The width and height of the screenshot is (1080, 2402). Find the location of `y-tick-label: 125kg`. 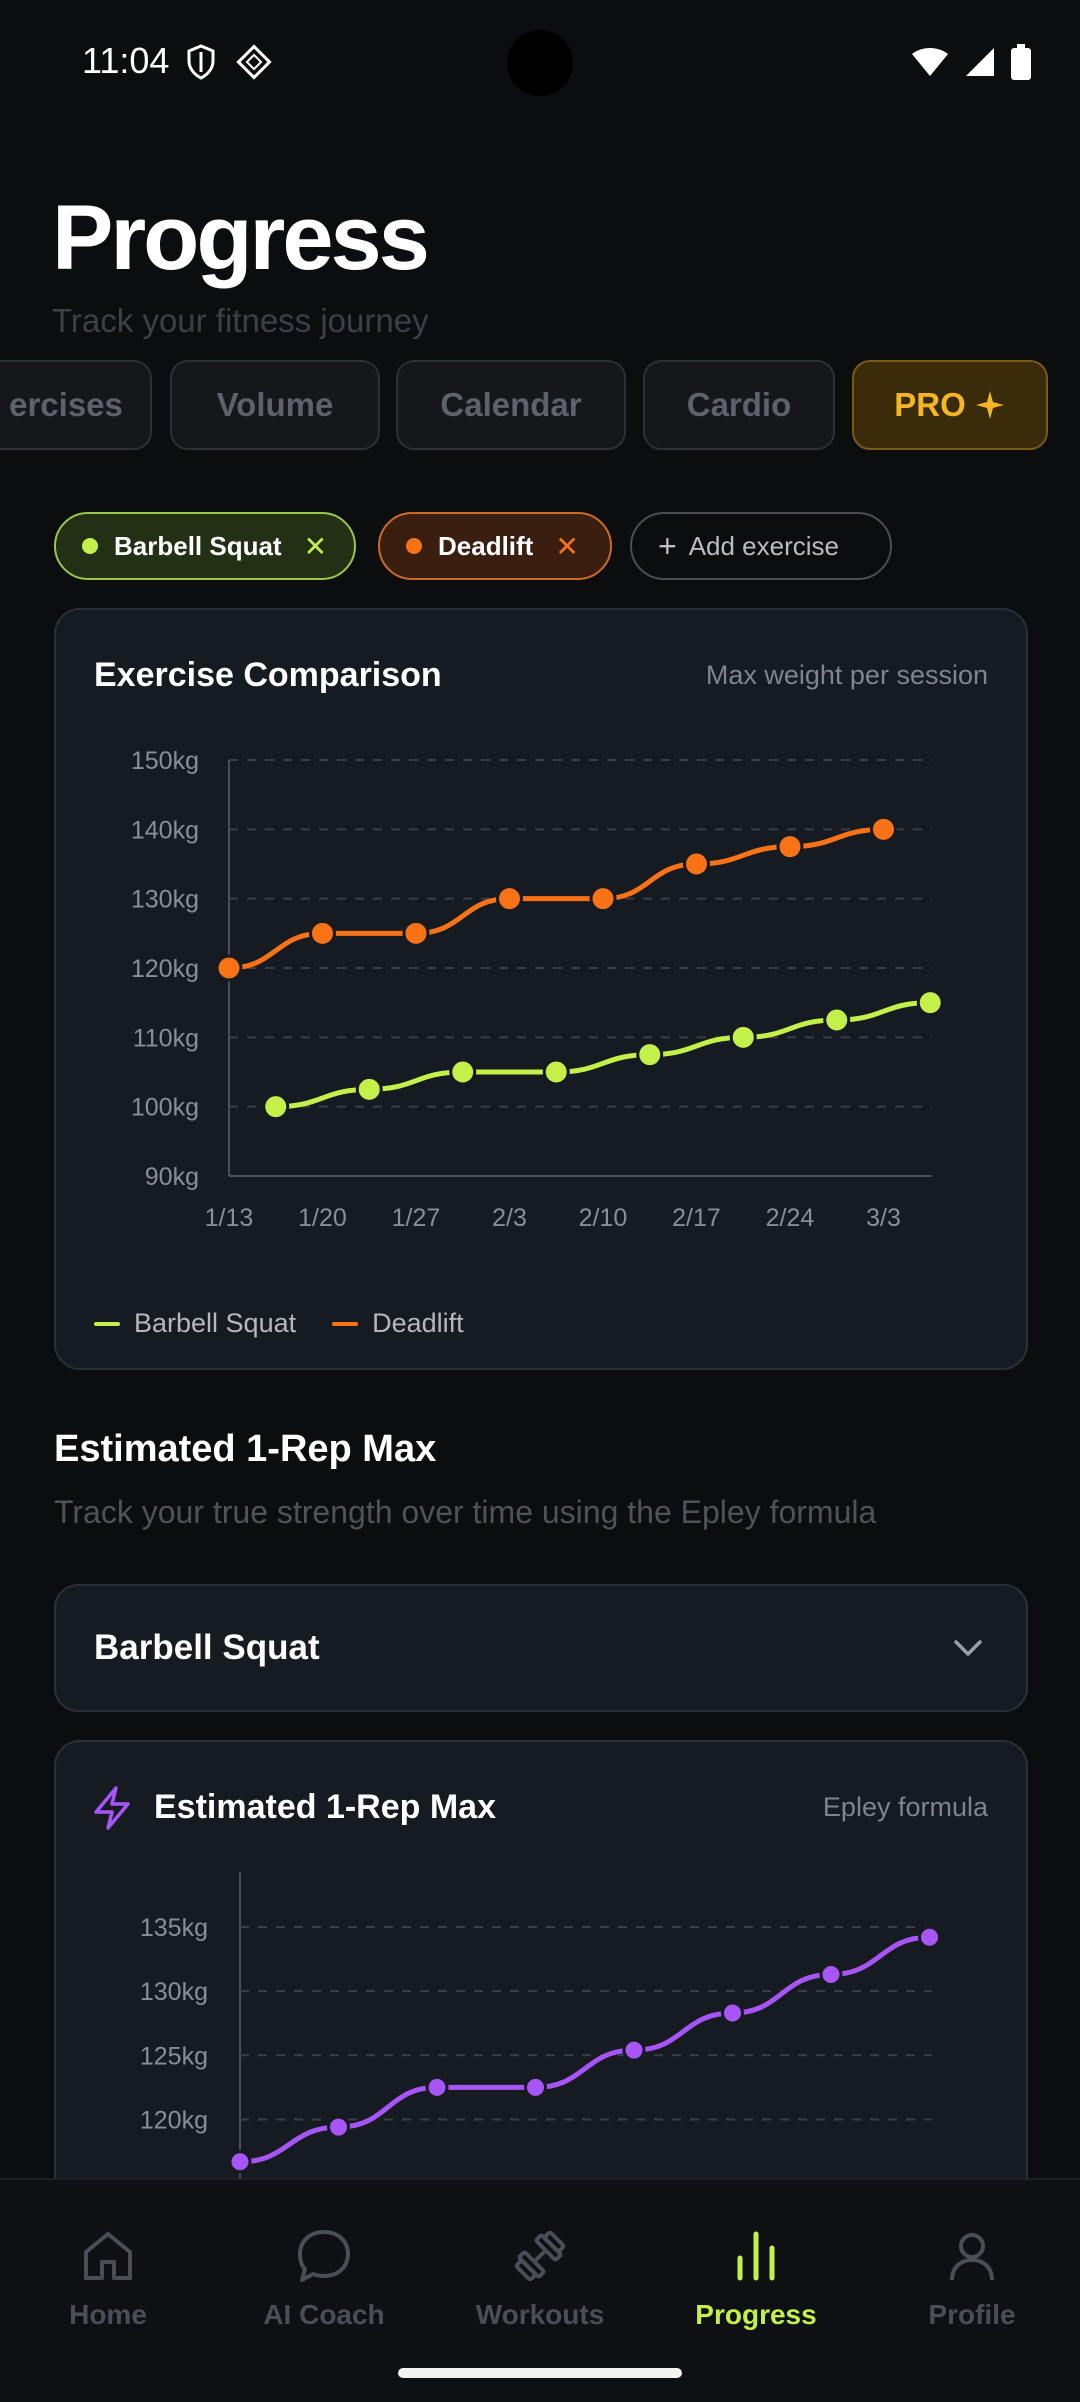

y-tick-label: 125kg is located at coordinates (174, 2056).